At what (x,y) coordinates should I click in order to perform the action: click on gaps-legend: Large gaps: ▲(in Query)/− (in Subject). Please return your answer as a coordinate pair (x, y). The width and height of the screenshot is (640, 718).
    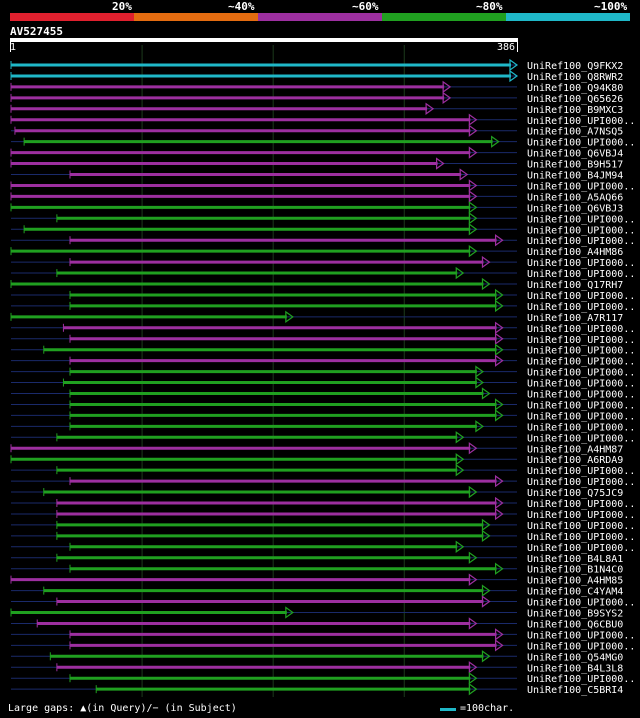
    Looking at the image, I should click on (122, 708).